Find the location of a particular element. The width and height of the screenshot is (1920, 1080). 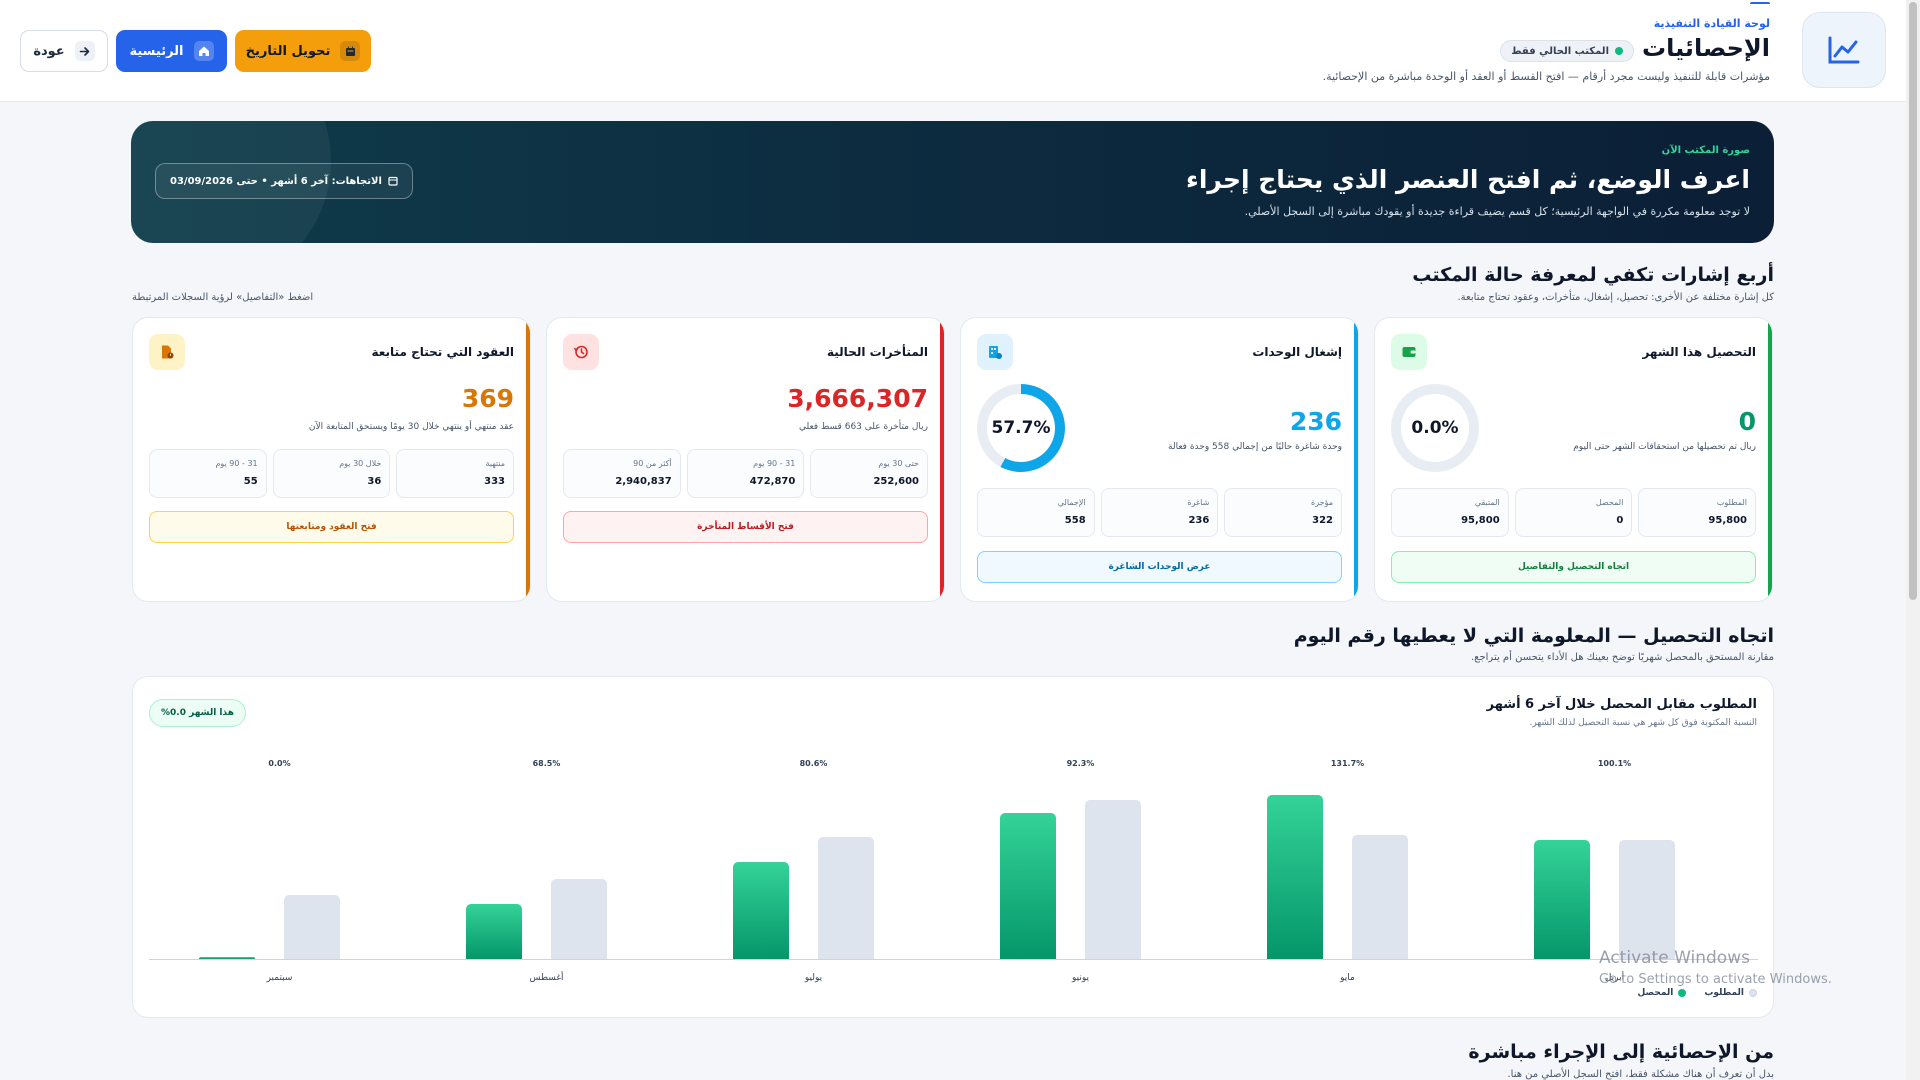

stat-31-90: 31 - 90 يوم 472,870 is located at coordinates (745, 473).